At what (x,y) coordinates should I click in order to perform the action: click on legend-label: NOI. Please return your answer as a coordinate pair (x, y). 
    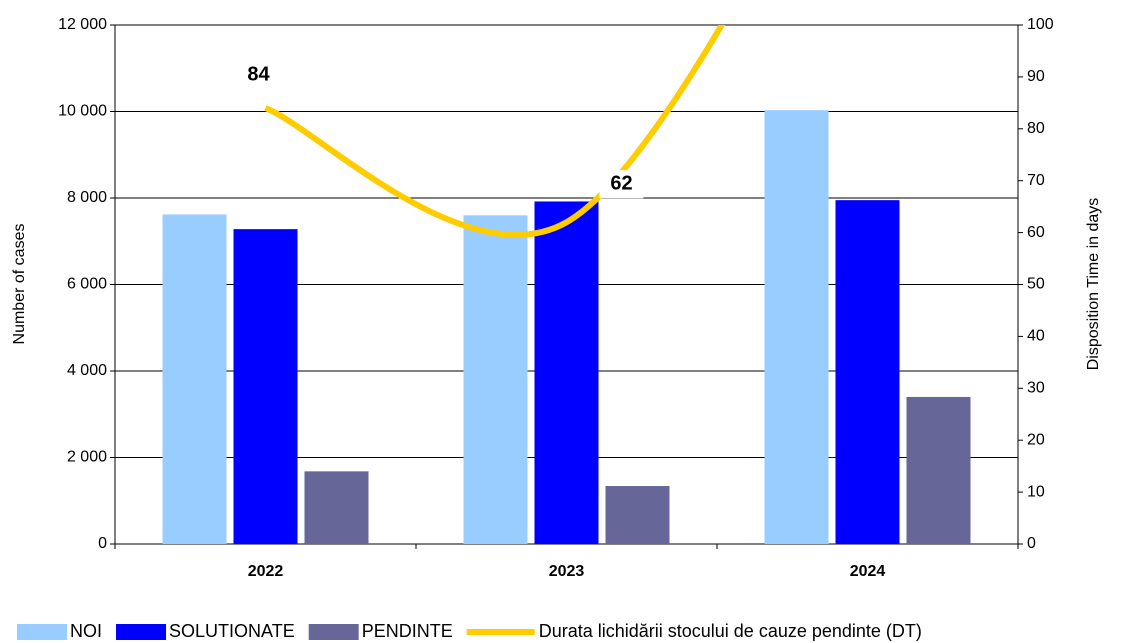
    Looking at the image, I should click on (86, 631).